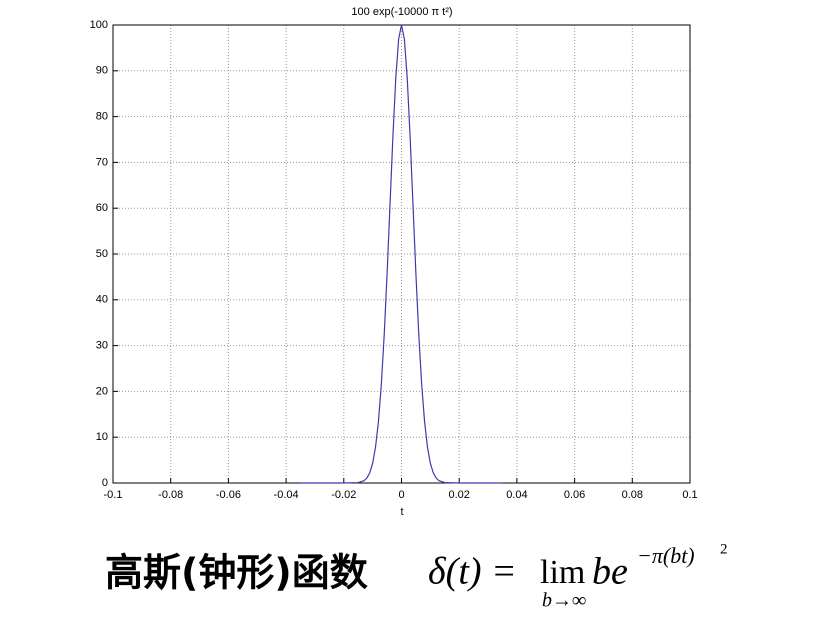 The image size is (819, 622). I want to click on y-tick-label: 40, so click(102, 300).